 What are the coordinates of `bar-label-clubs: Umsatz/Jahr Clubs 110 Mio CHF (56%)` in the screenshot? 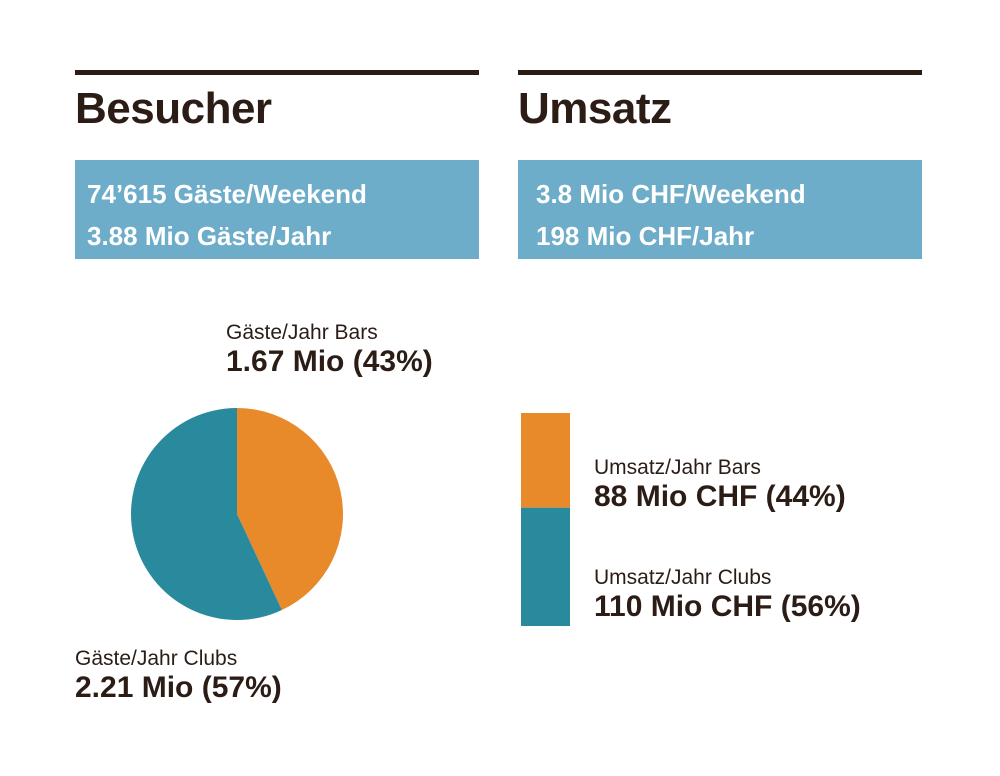 It's located at (727, 595).